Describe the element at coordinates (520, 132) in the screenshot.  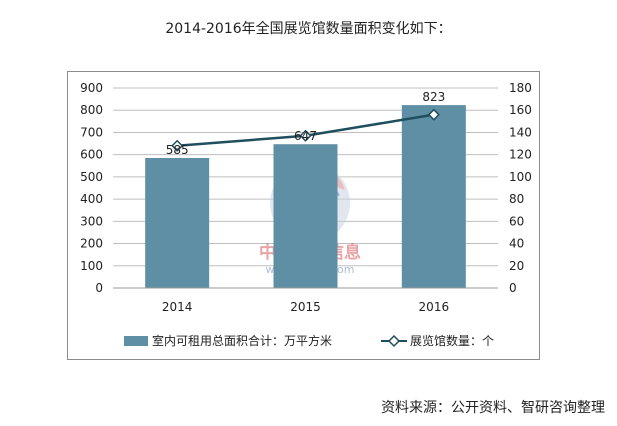
I see `y-right-tick-label: 140` at that location.